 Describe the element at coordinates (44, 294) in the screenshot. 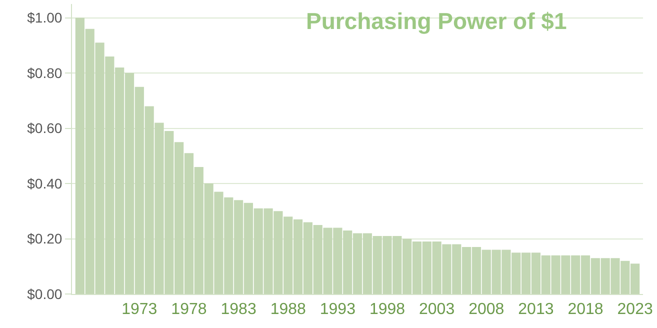

I see `y-tick-label: $0.00` at that location.